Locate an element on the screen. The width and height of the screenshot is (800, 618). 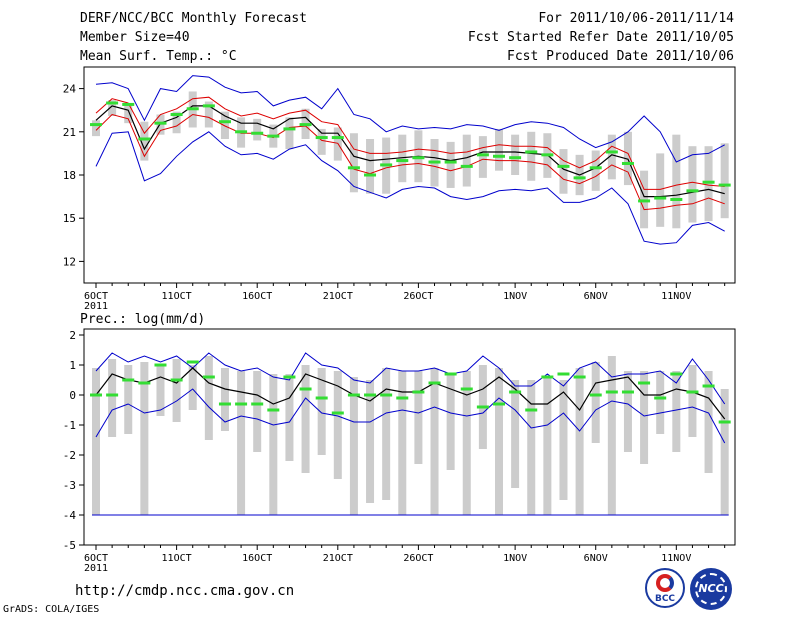
prec-ytick-label--2: -2 is located at coordinates (69, 455).